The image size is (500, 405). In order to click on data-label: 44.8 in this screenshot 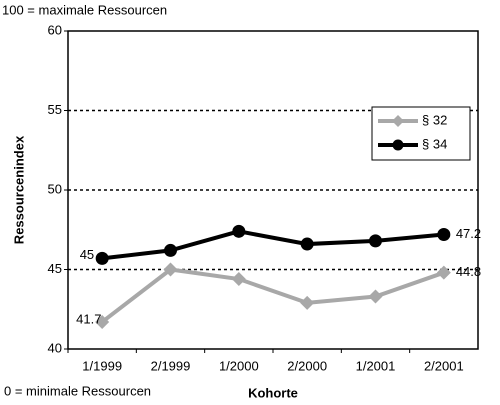, I will do `click(468, 271)`.